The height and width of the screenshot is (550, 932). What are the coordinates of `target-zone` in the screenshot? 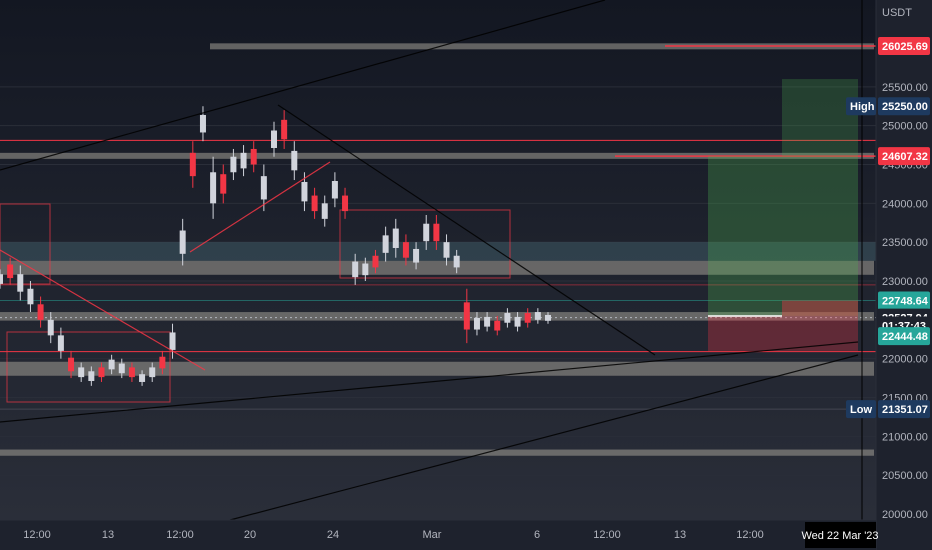 It's located at (820, 118).